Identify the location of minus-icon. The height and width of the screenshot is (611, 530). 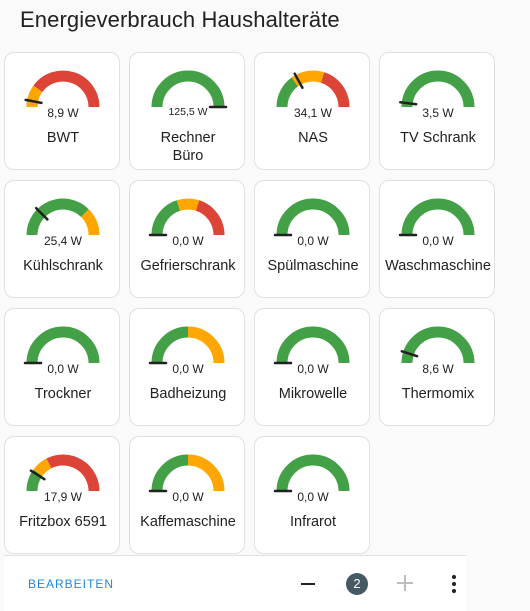
(308, 584).